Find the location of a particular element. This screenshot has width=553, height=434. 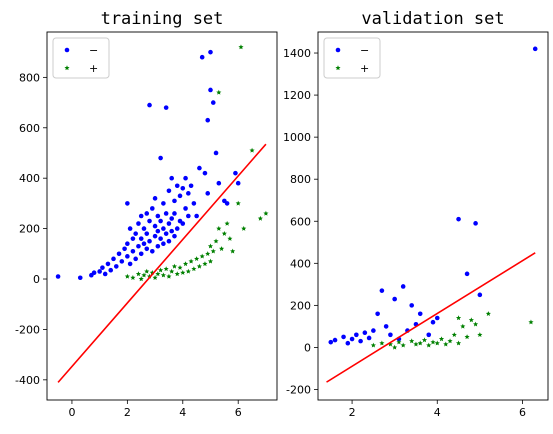

positive-series is located at coordinates (452, 330).